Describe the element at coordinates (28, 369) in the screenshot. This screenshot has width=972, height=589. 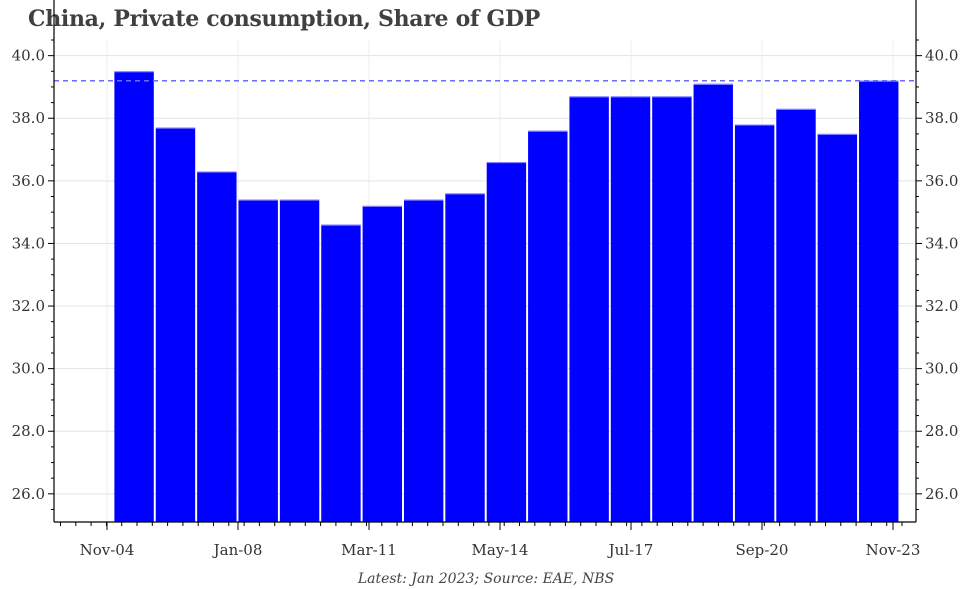
I see `y-tick-label-left: 30.0` at that location.